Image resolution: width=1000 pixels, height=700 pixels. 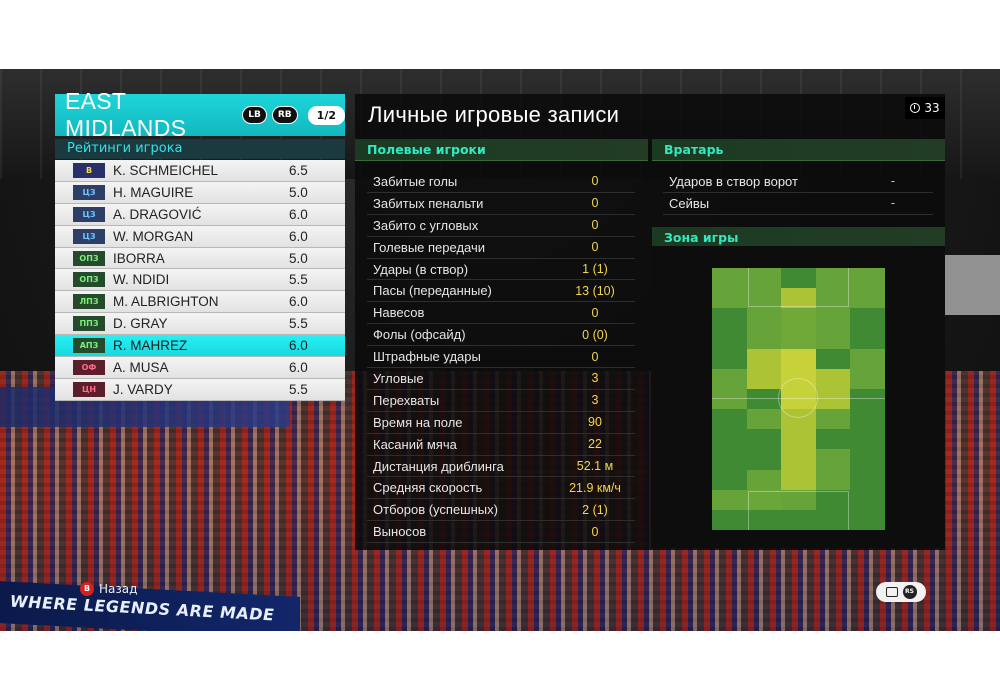 What do you see at coordinates (298, 170) in the screenshot?
I see `player-rating: 6.5` at bounding box center [298, 170].